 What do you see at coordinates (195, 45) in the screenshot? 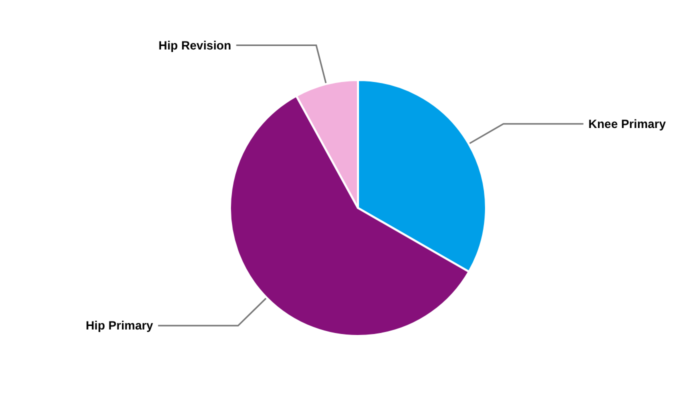
I see `slice-label: Hip Revision` at bounding box center [195, 45].